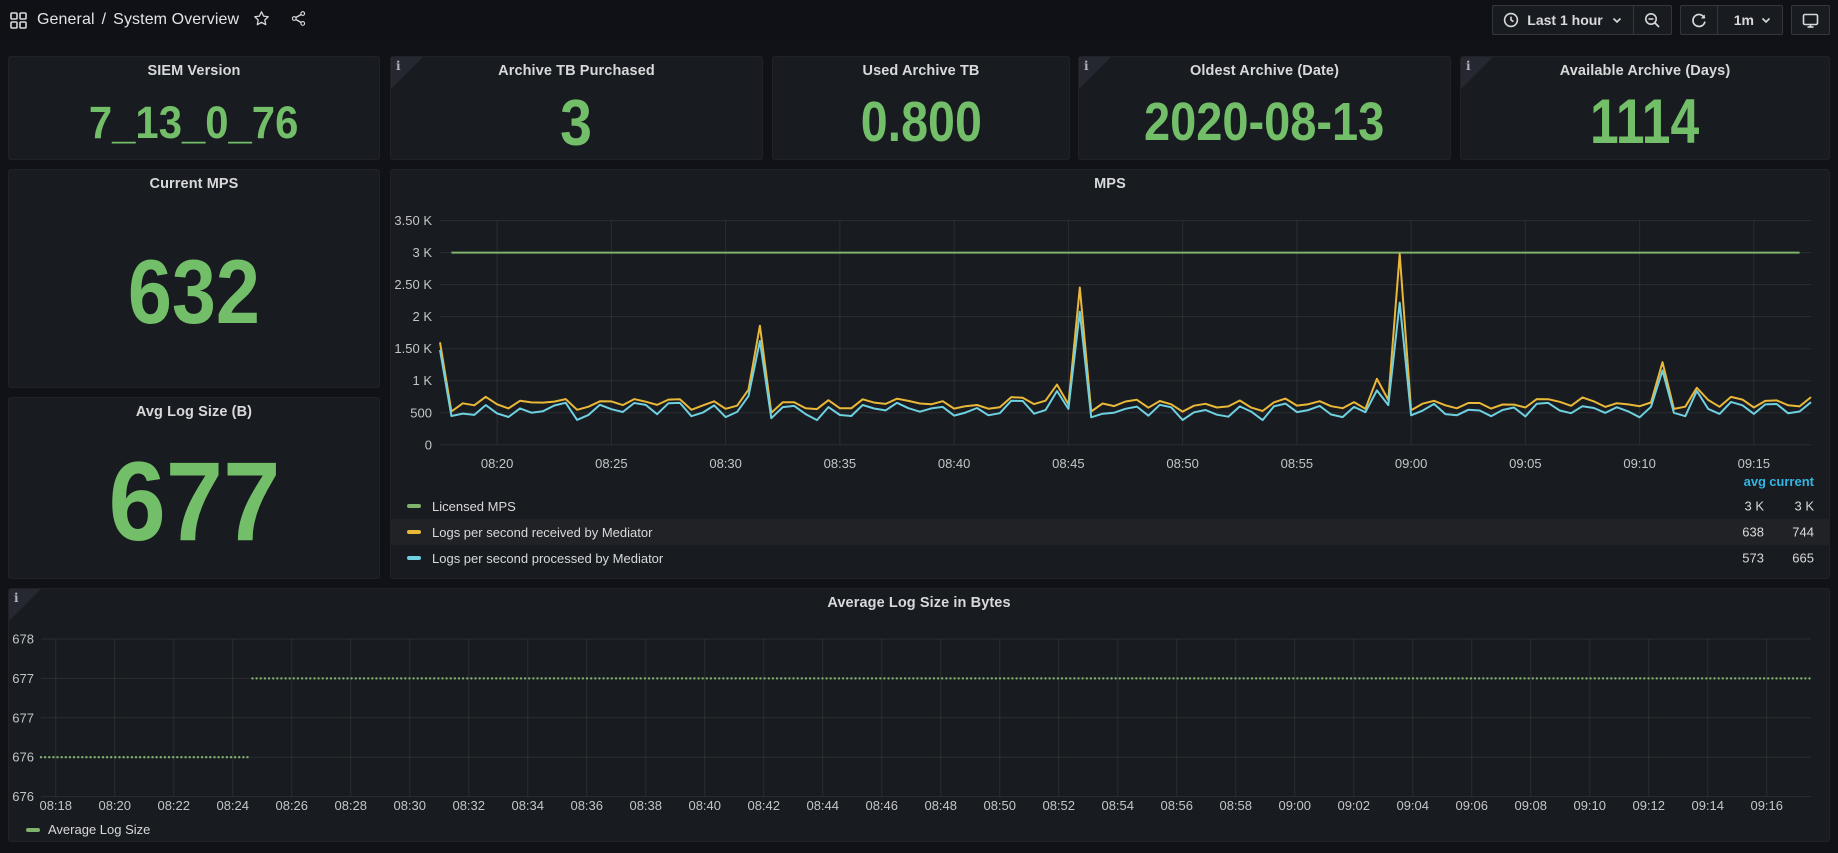 Image resolution: width=1838 pixels, height=853 pixels. What do you see at coordinates (763, 805) in the screenshot?
I see `svg-text: 08:42` at bounding box center [763, 805].